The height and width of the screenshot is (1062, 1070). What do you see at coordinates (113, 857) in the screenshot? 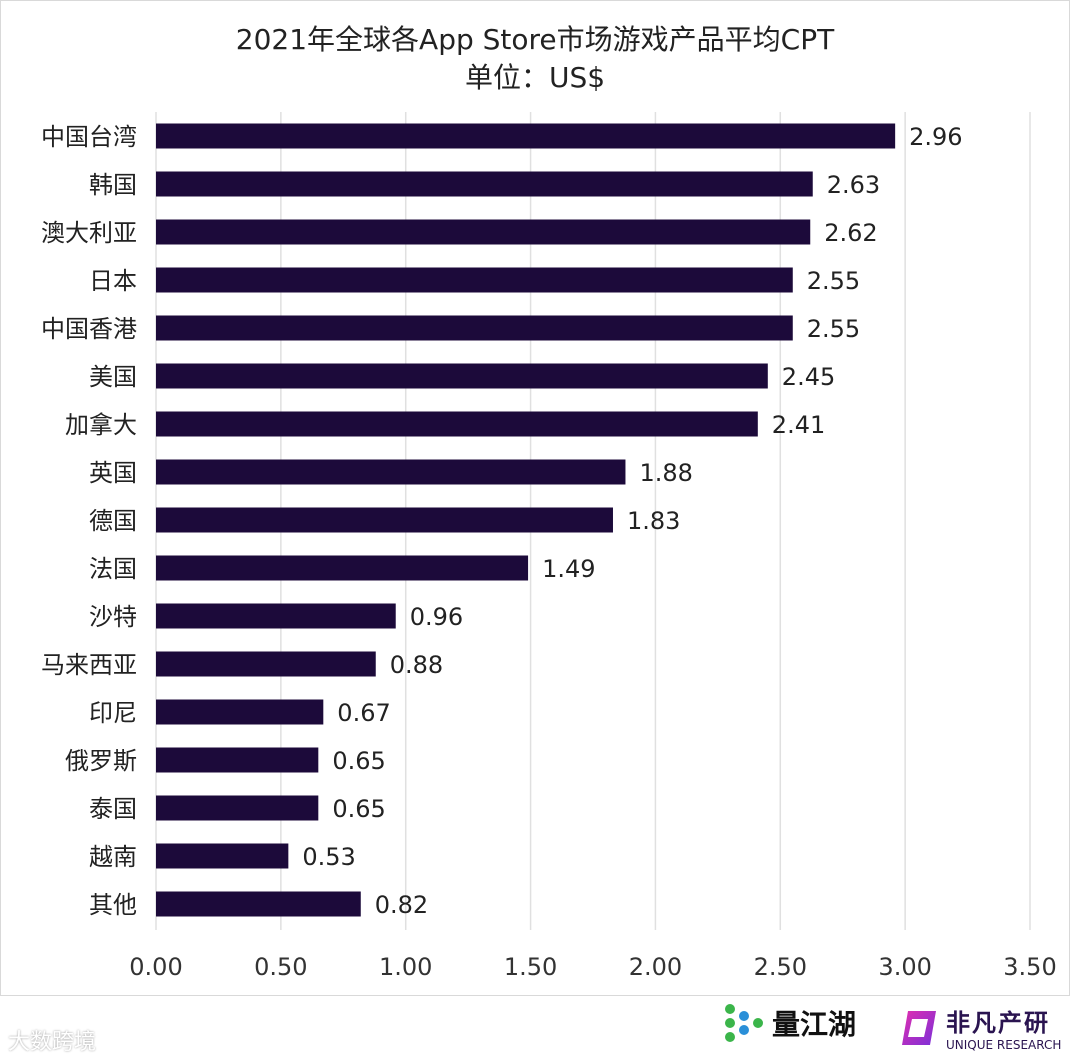
I see `category-label: 越南` at bounding box center [113, 857].